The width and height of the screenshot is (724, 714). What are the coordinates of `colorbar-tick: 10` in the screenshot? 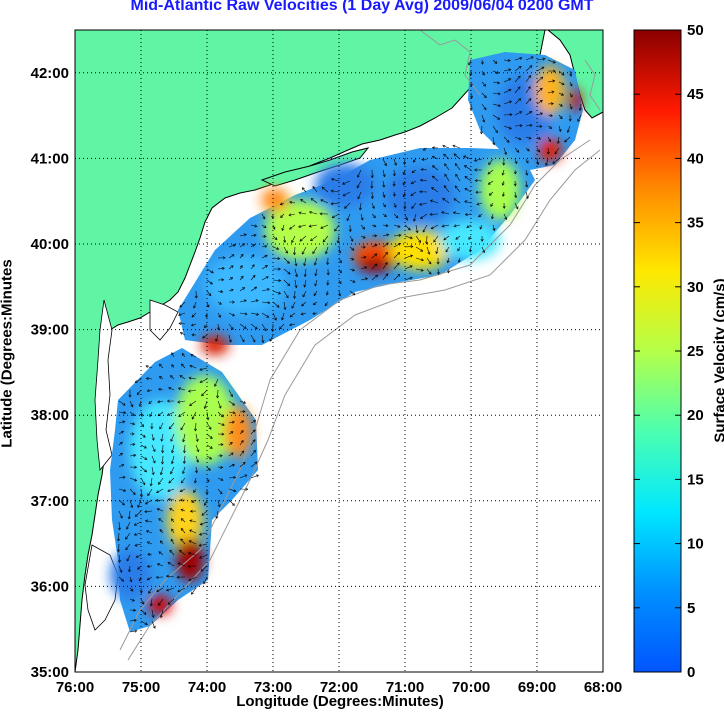 It's located at (695, 544).